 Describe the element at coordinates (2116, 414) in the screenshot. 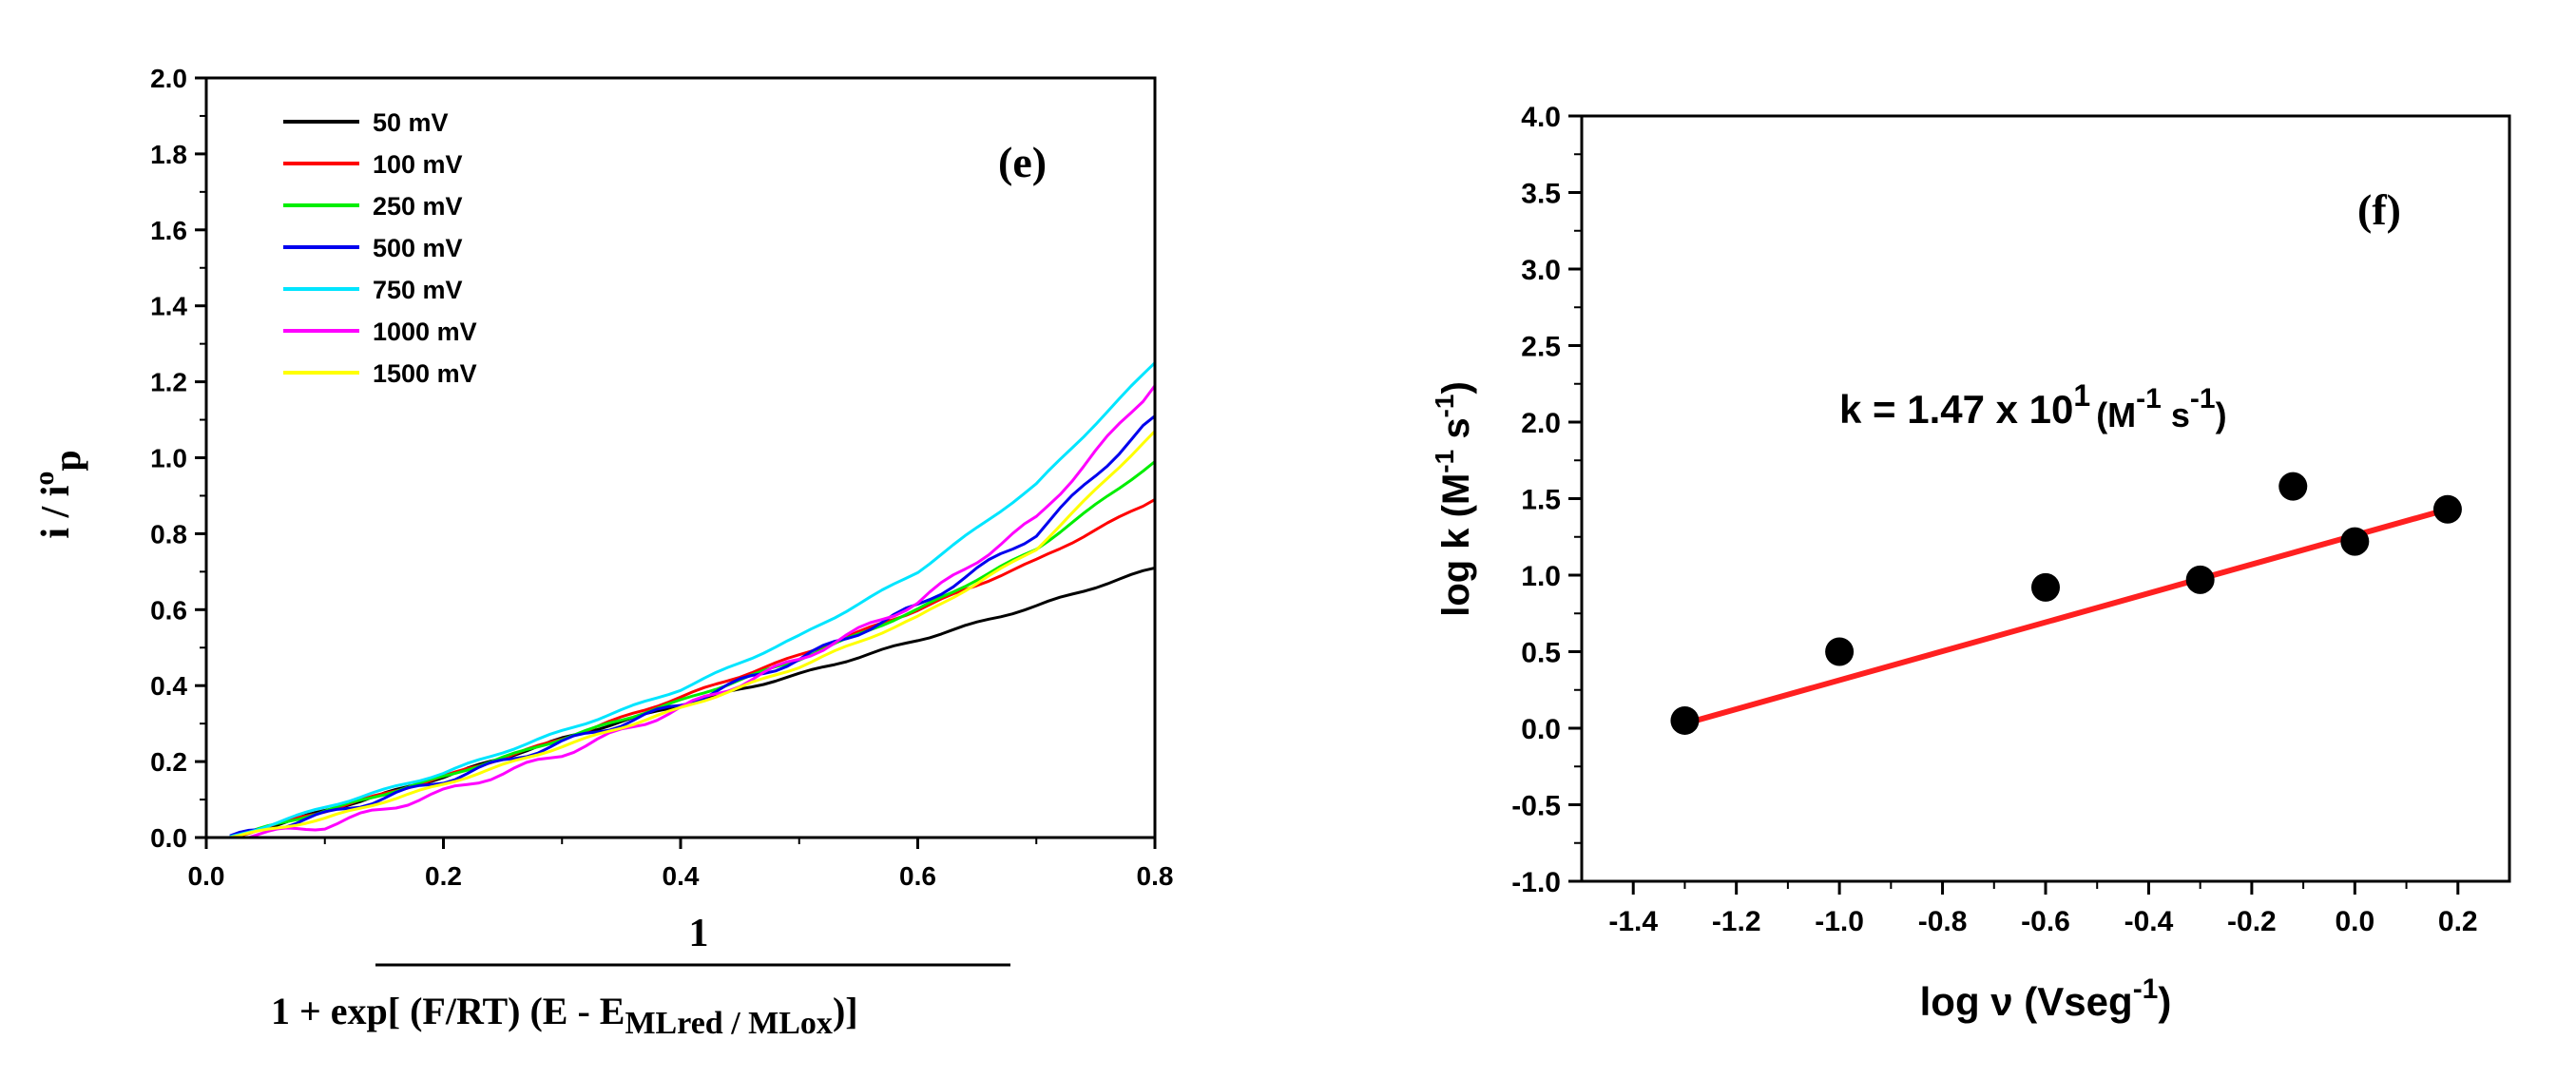

I see `annotation-unit-open: (M` at that location.